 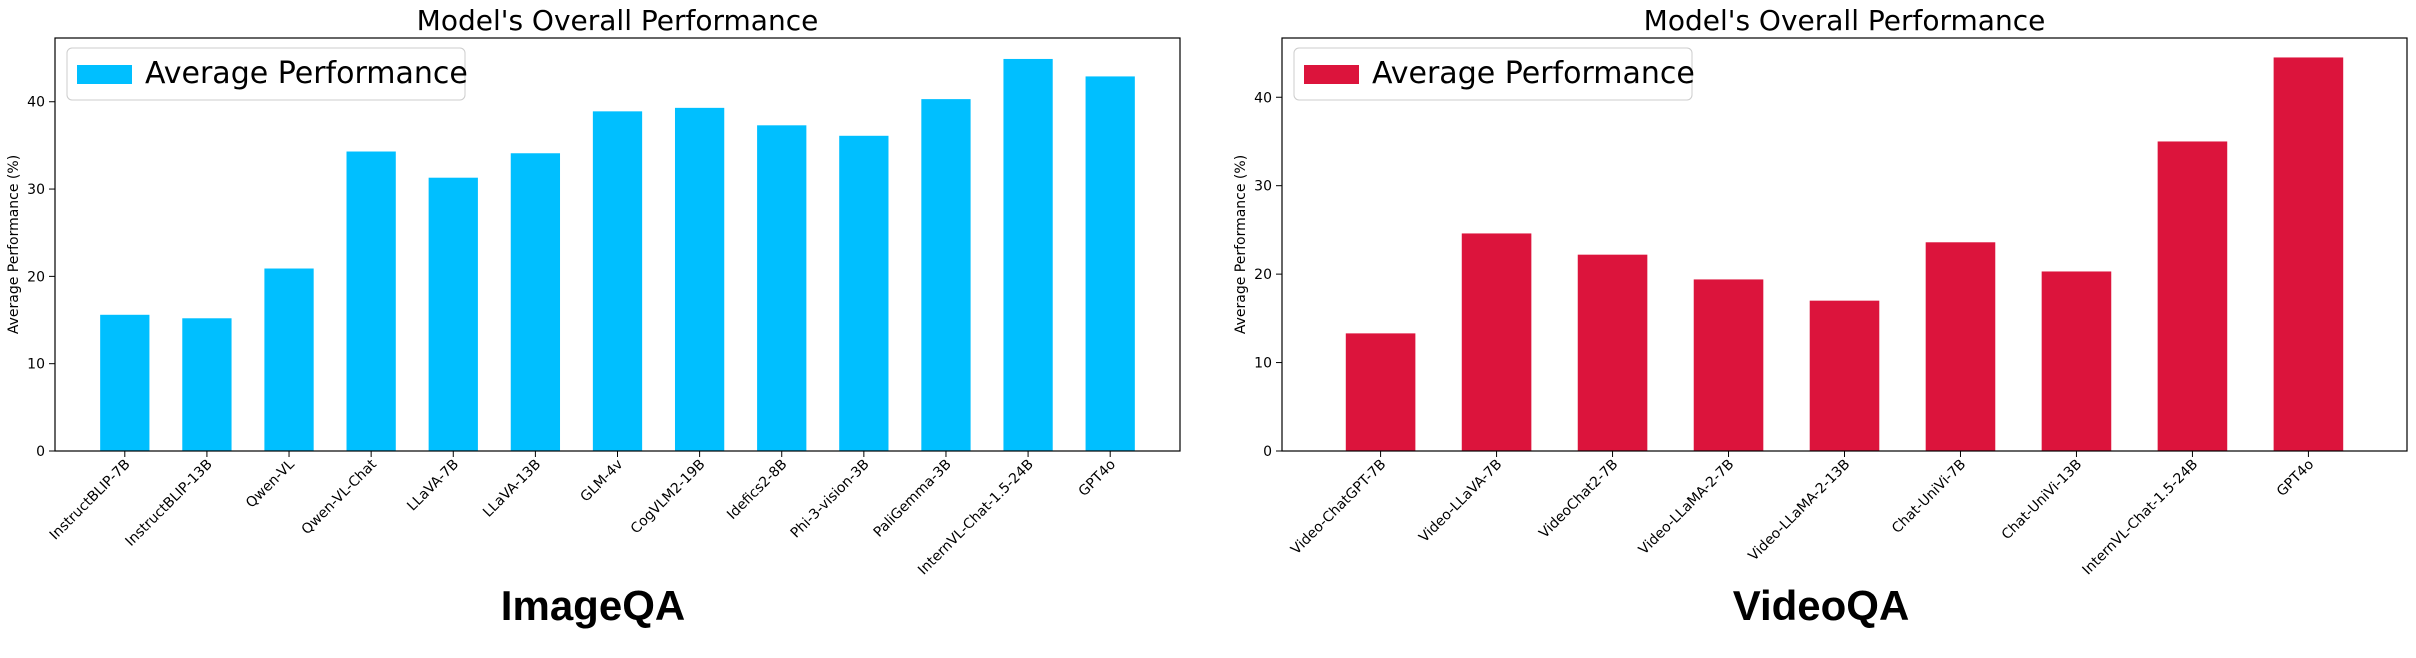 I want to click on imageqa-x-tick-label: Qwen-VL, so click(x=270, y=483).